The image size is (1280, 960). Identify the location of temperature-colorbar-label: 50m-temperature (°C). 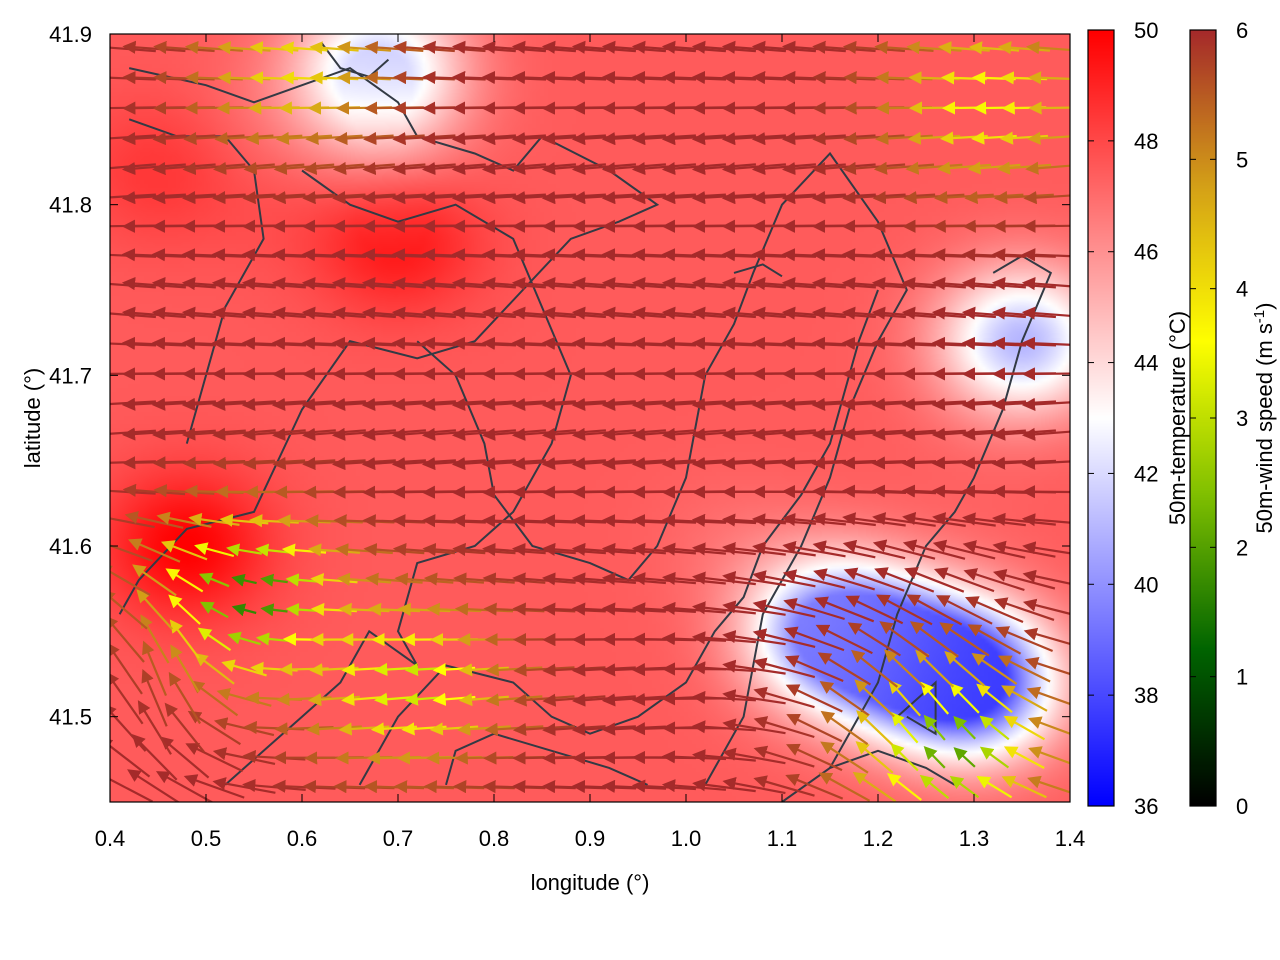
(1177, 418).